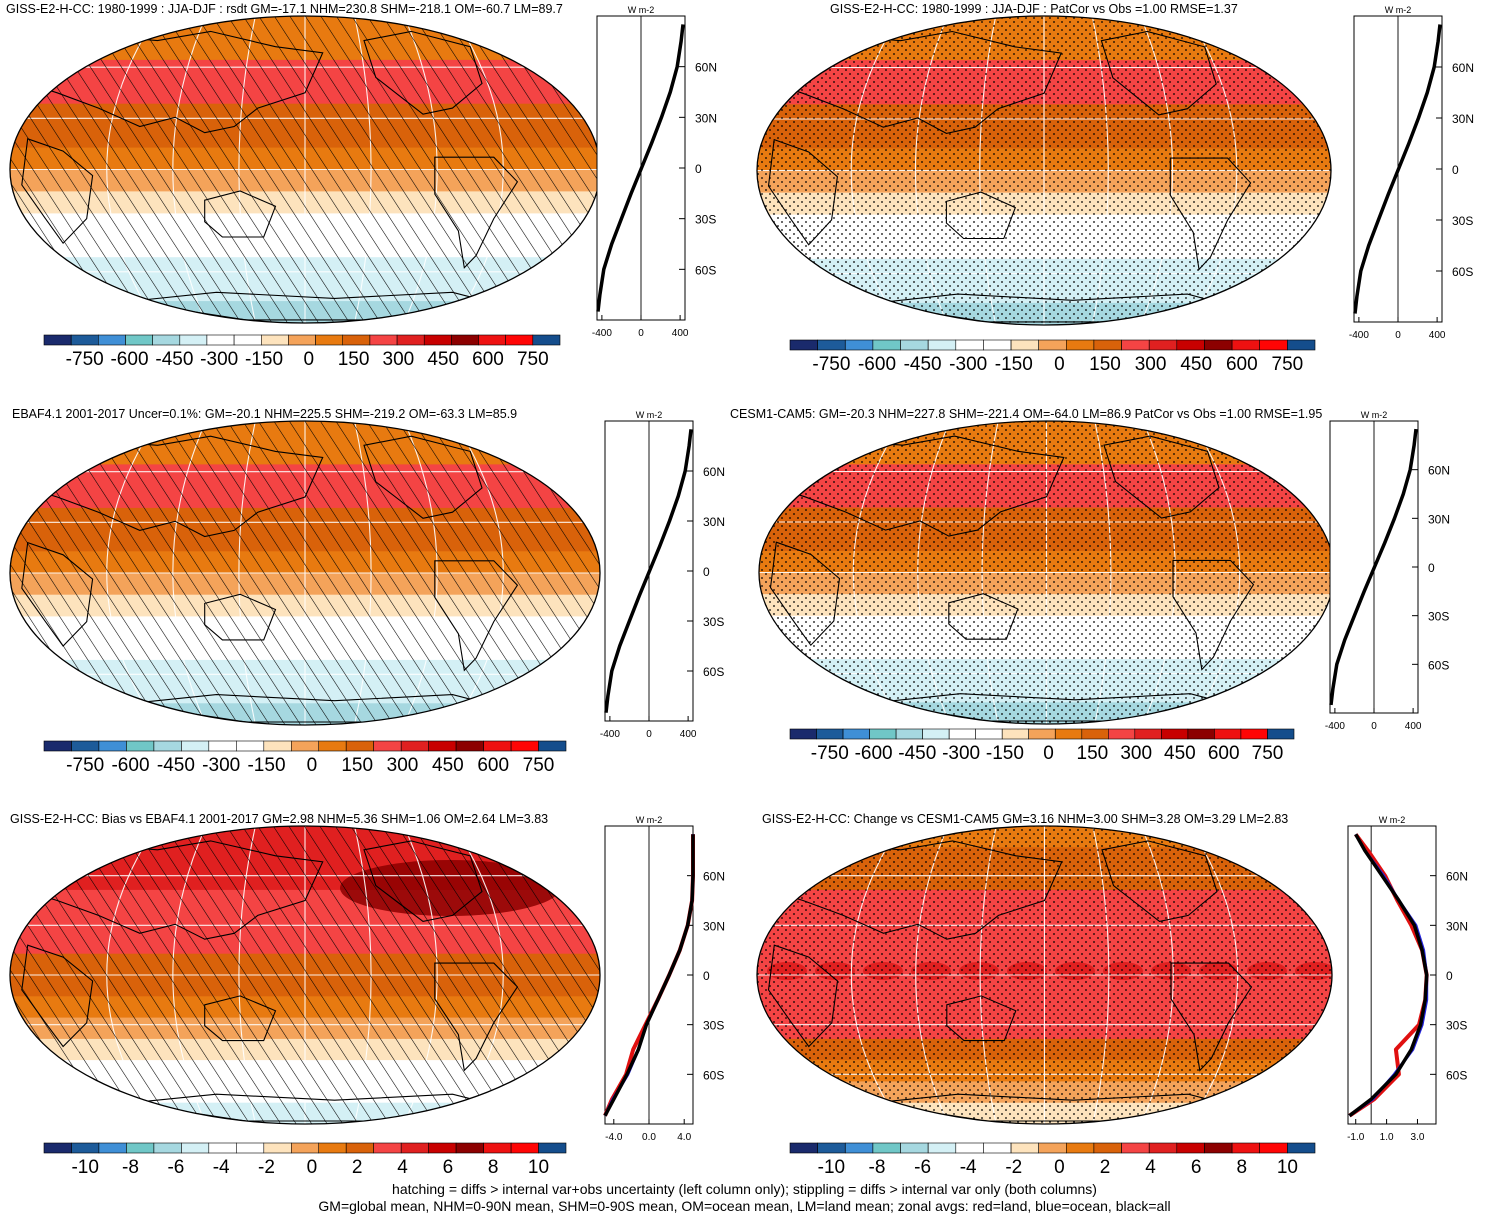 The width and height of the screenshot is (1489, 1214). I want to click on profile-xtick-label: 4.0, so click(684, 1137).